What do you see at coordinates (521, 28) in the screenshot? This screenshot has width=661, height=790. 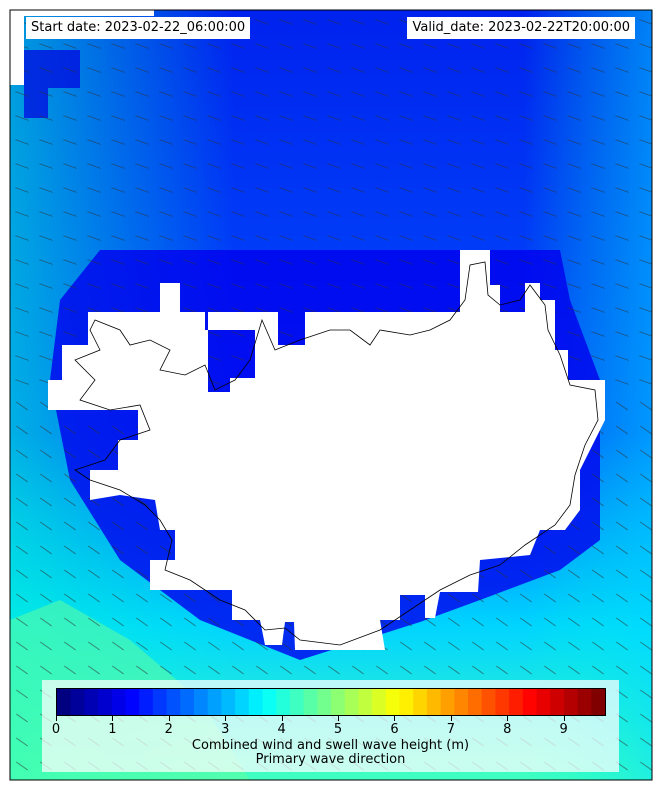 I see `valid-date-label: Valid_date: 2023-02-22T20:00:00` at bounding box center [521, 28].